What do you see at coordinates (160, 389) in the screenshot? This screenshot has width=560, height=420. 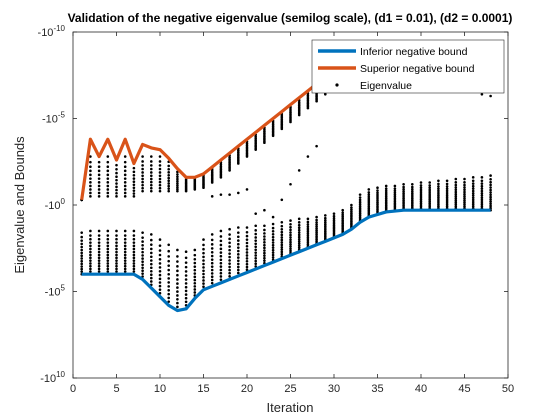 I see `x-tick-label-2: 10` at bounding box center [160, 389].